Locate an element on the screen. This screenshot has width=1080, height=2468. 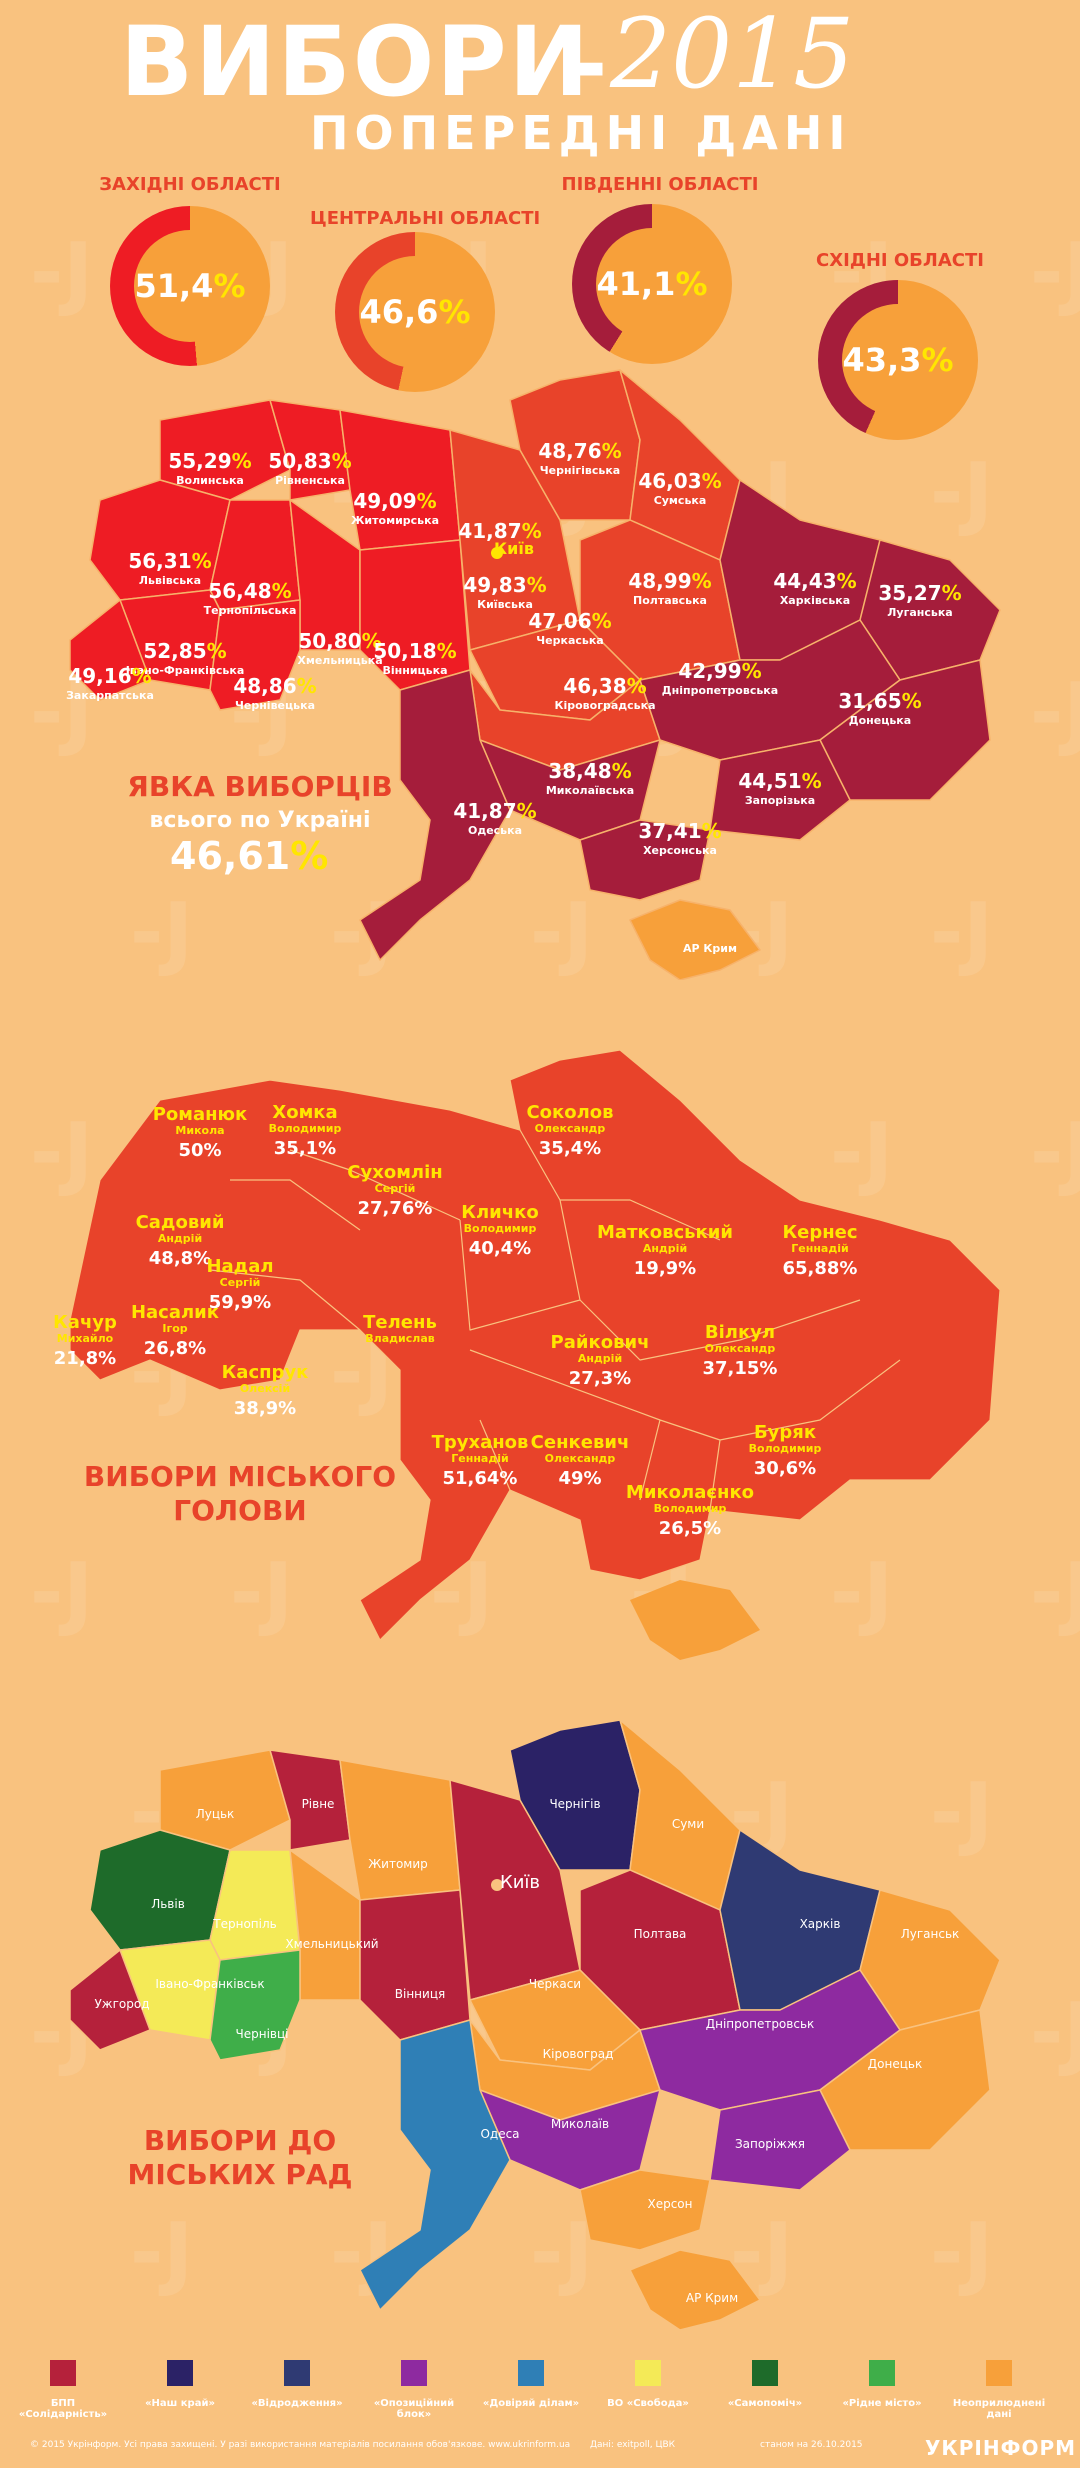
council-uzhhorod is located at coordinates (110, 2000).